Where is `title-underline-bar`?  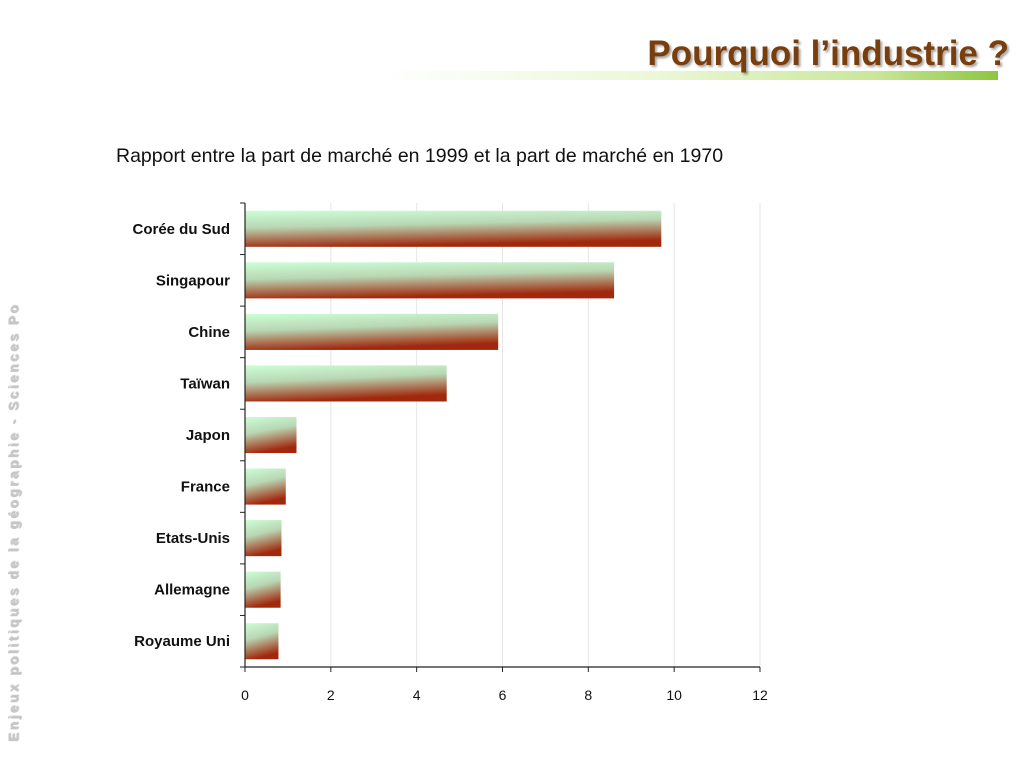
title-underline-bar is located at coordinates (689, 75).